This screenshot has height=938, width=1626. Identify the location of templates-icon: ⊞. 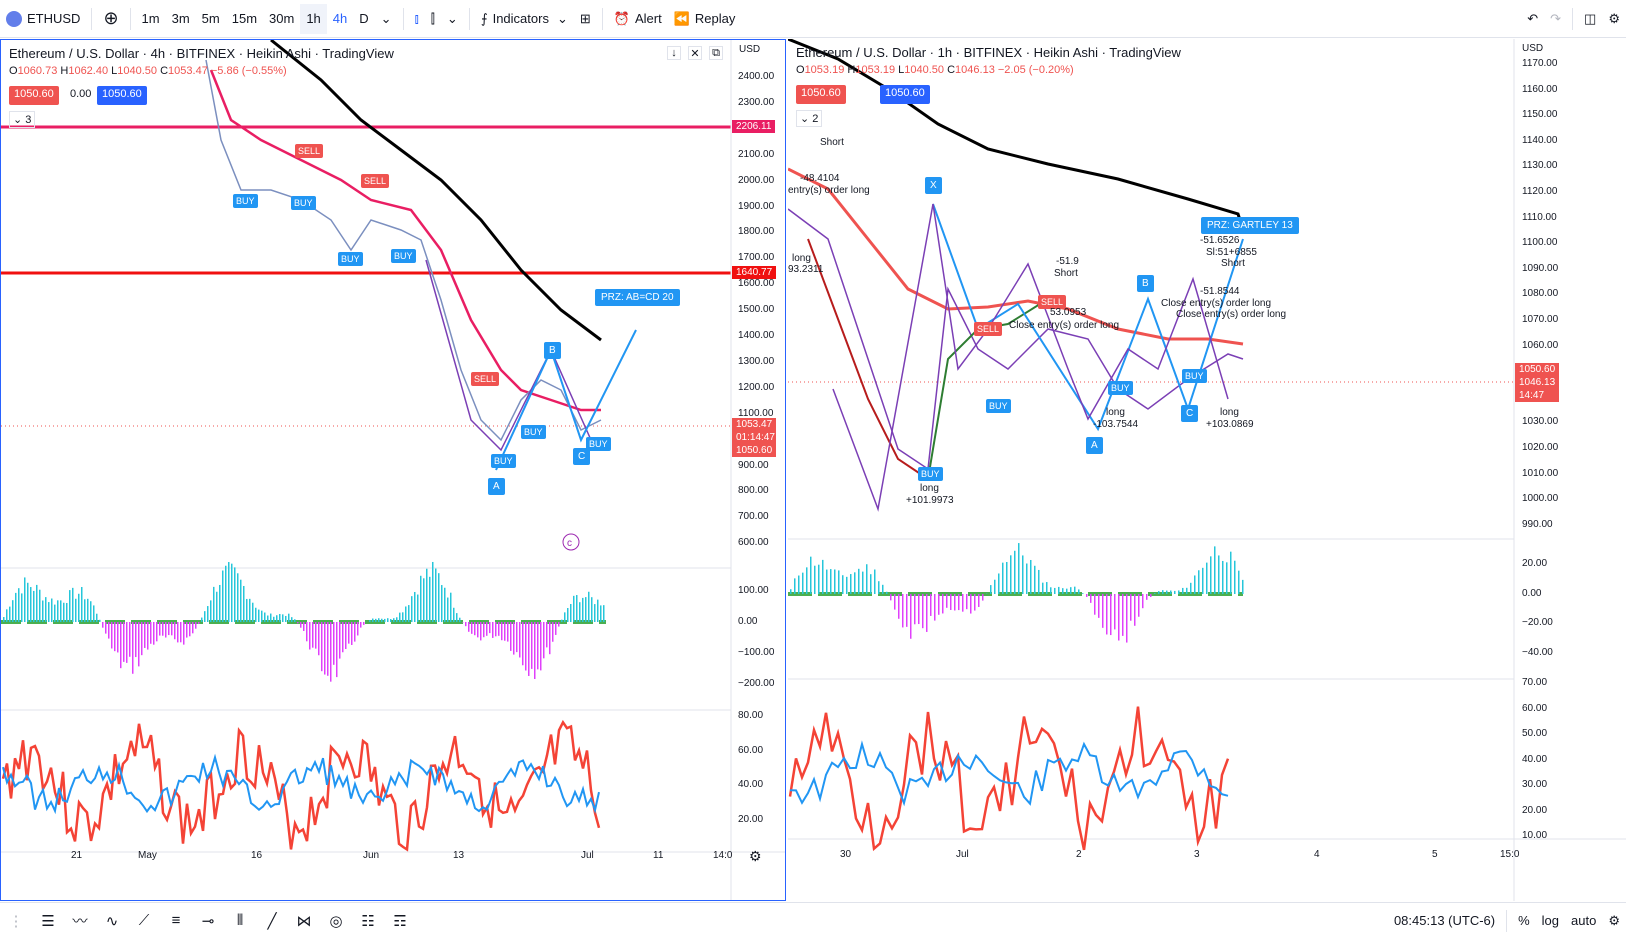
(585, 18).